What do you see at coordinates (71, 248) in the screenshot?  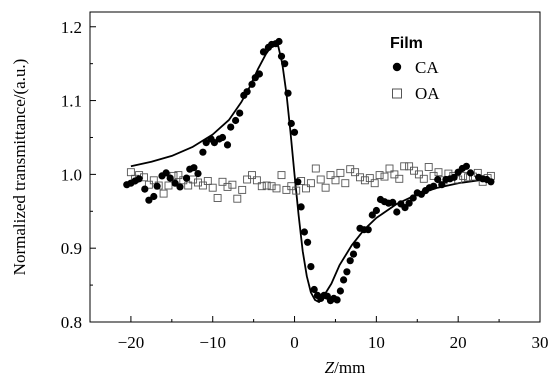 I see `y-tick-label: 0.9` at bounding box center [71, 248].